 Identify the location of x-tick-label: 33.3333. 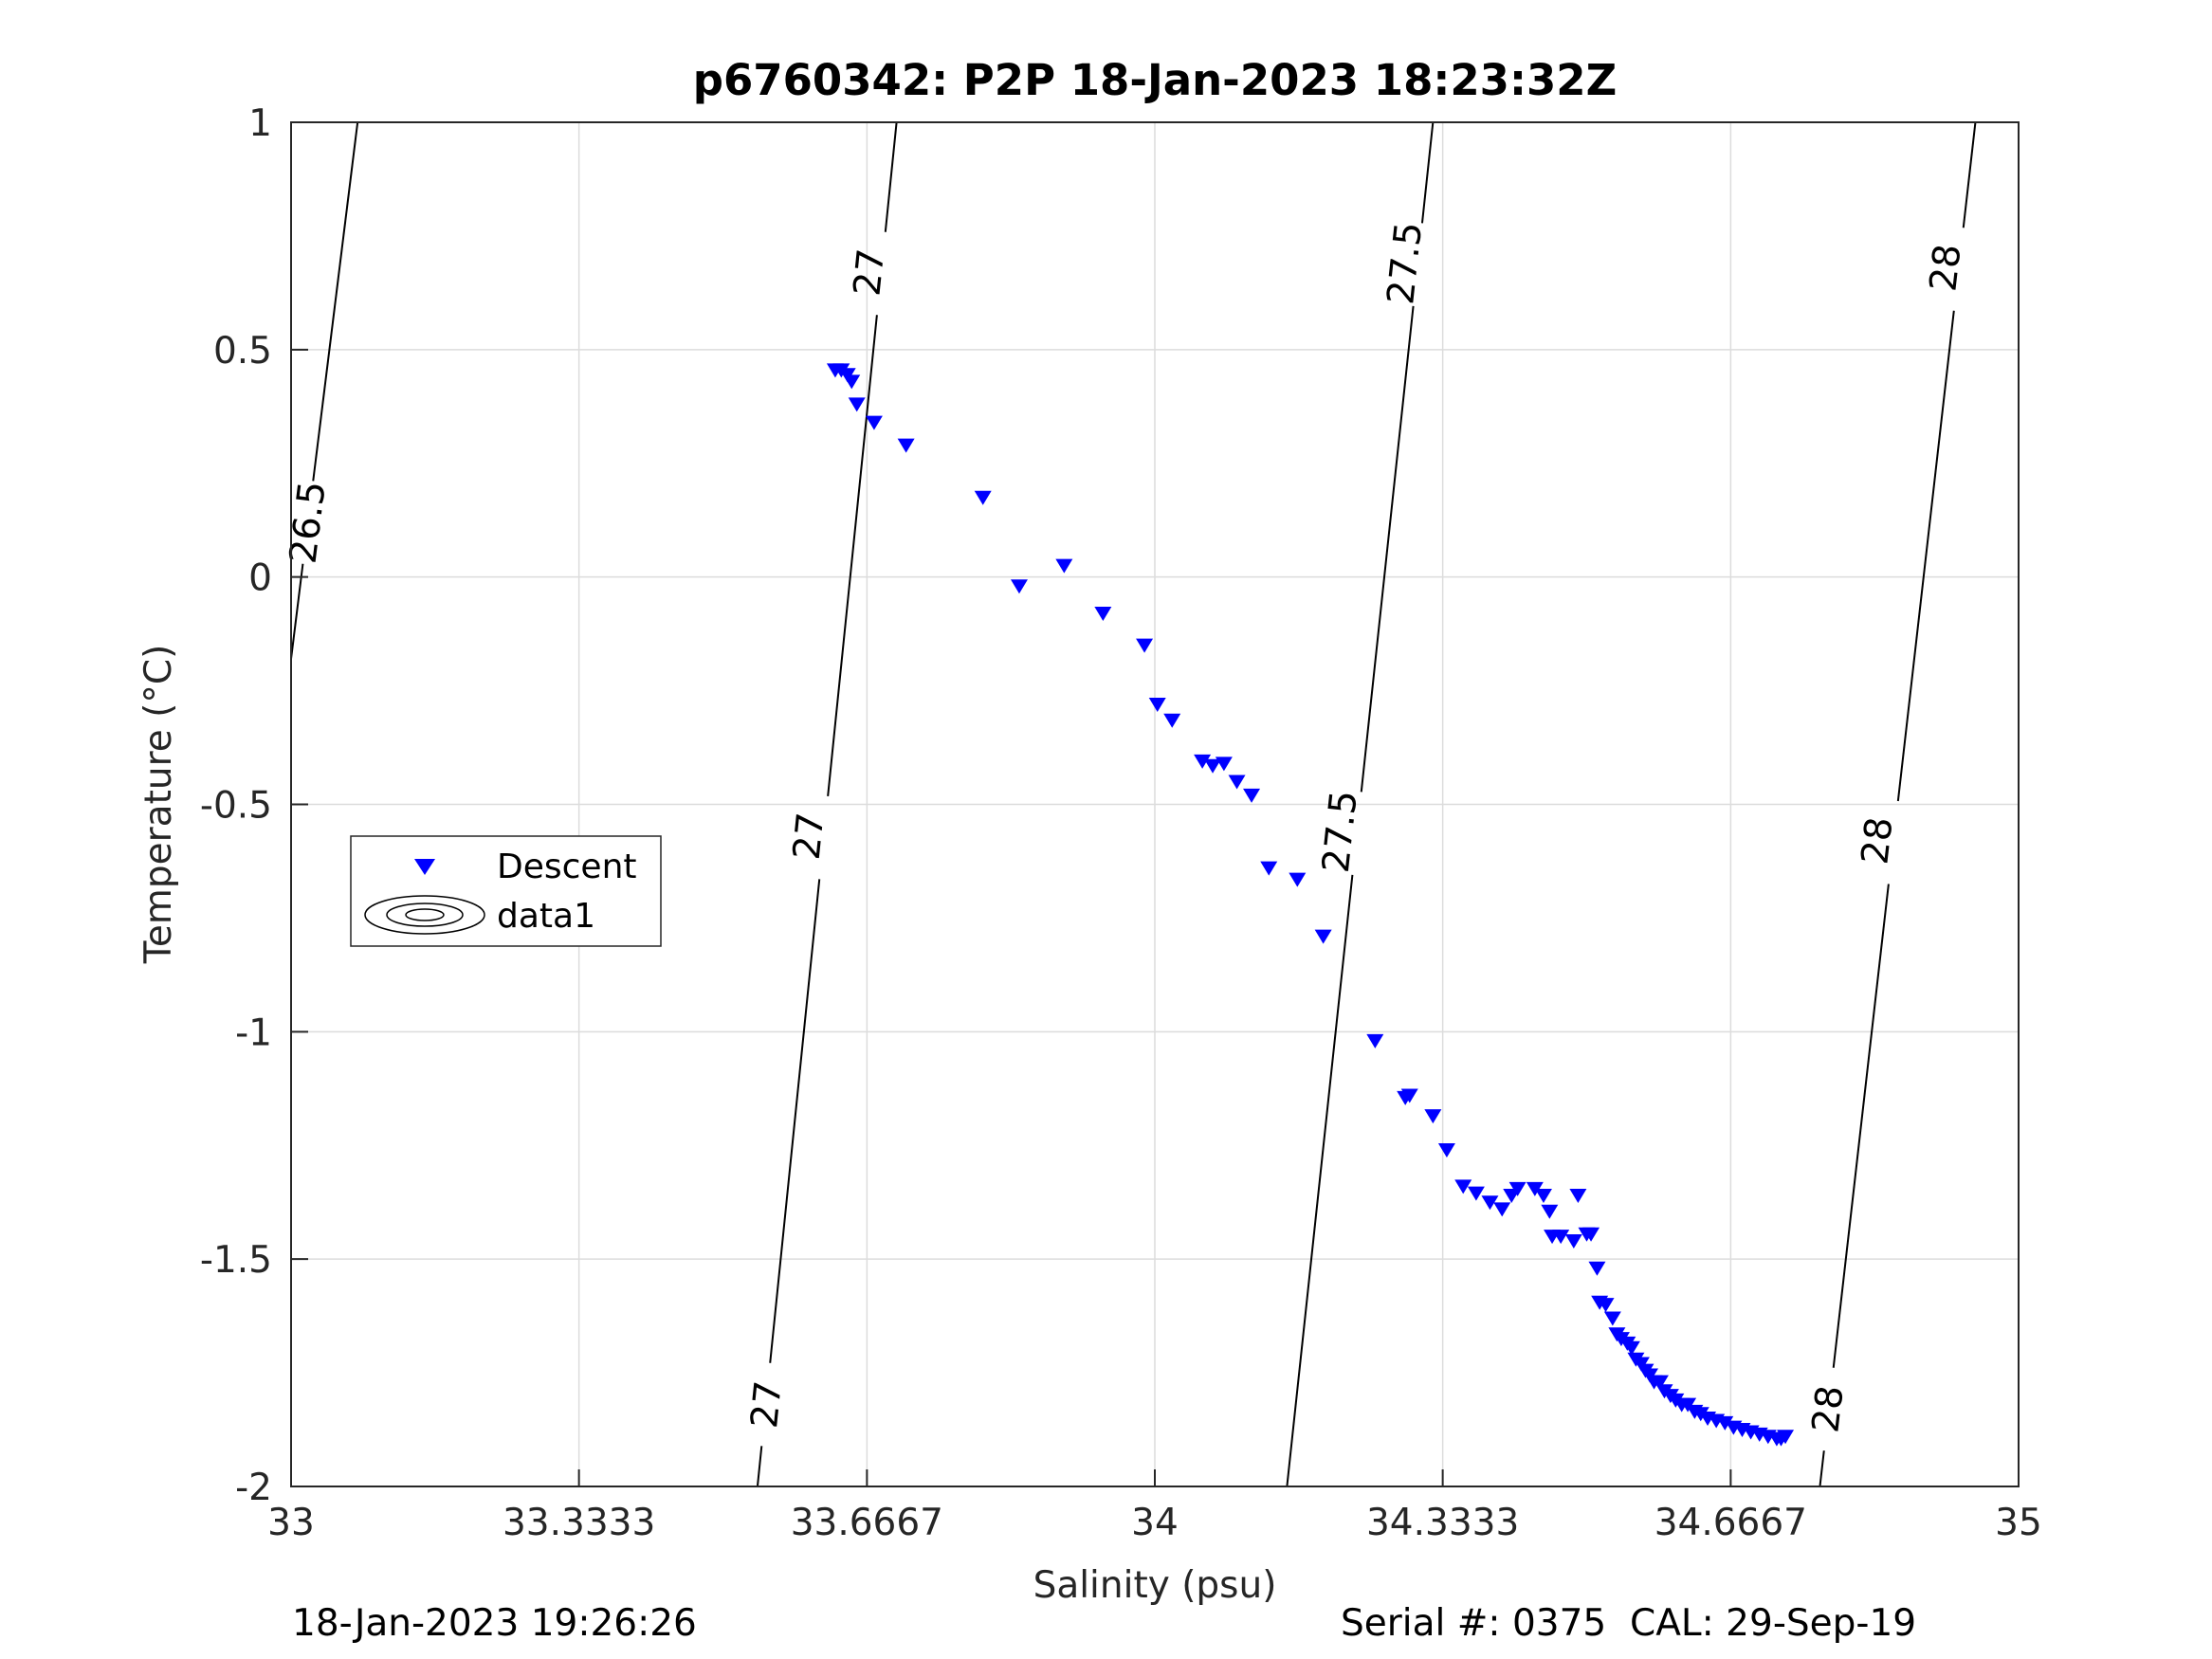
(579, 1523).